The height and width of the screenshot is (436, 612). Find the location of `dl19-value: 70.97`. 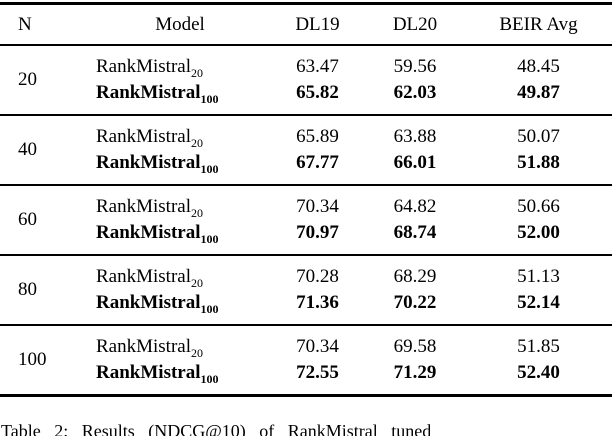

dl19-value: 70.97 is located at coordinates (317, 232).